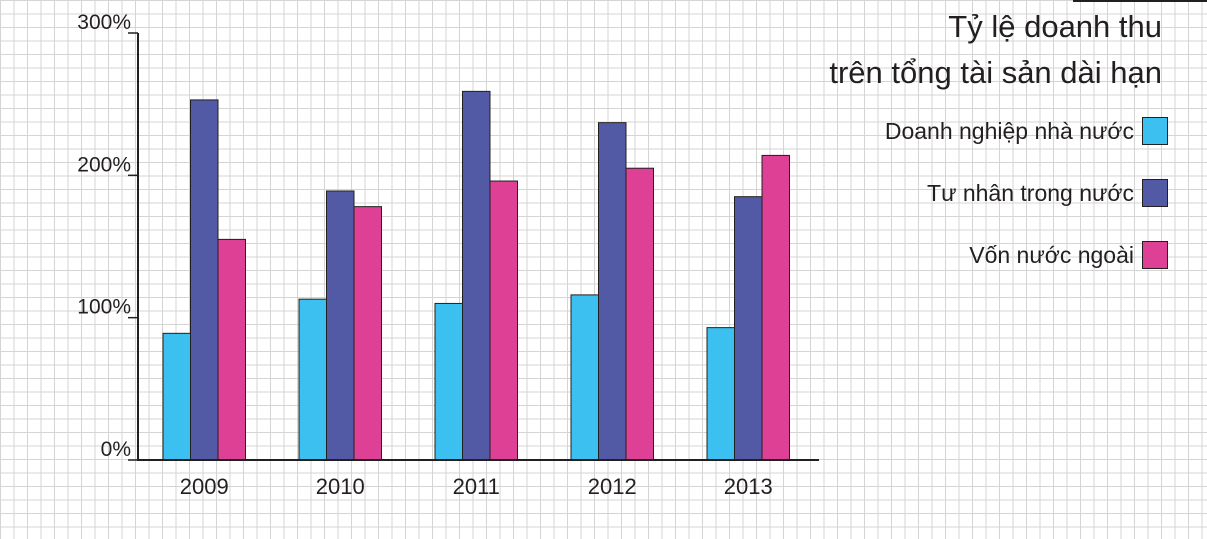 The image size is (1207, 539). I want to click on x-tick-label-2009: 2009, so click(204, 486).